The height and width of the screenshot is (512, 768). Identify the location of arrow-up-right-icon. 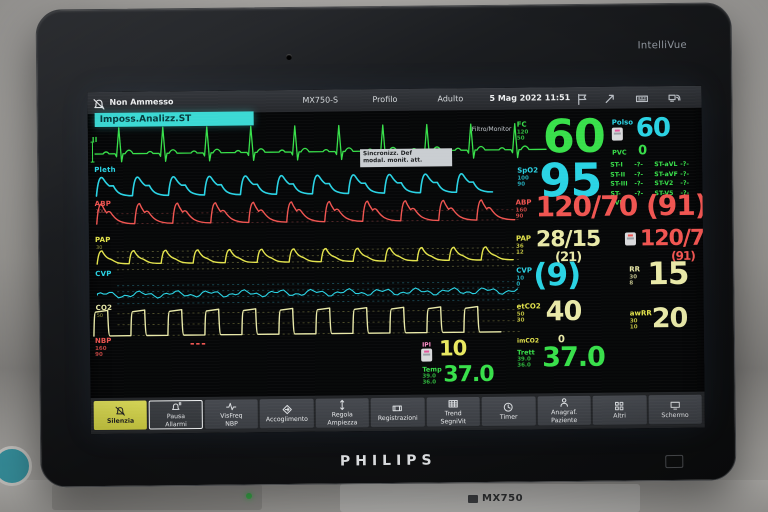
(609, 97).